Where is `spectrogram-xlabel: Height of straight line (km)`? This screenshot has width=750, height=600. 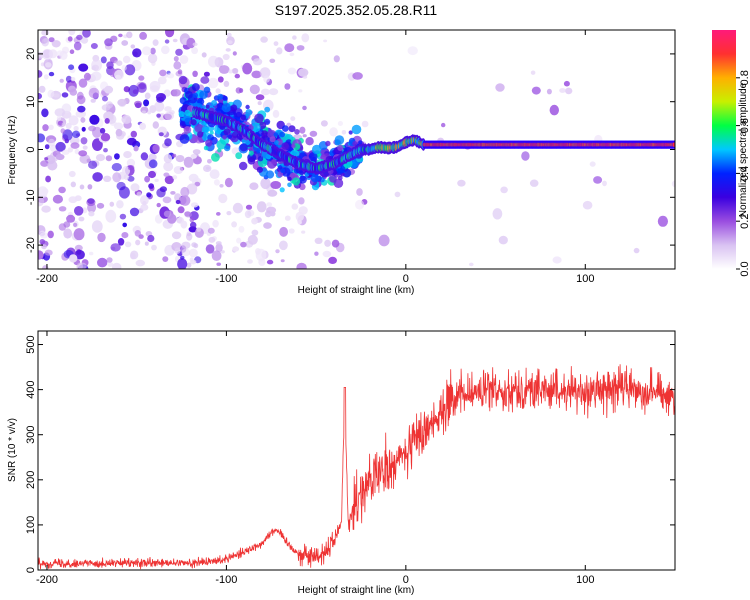
spectrogram-xlabel: Height of straight line (km) is located at coordinates (356, 290).